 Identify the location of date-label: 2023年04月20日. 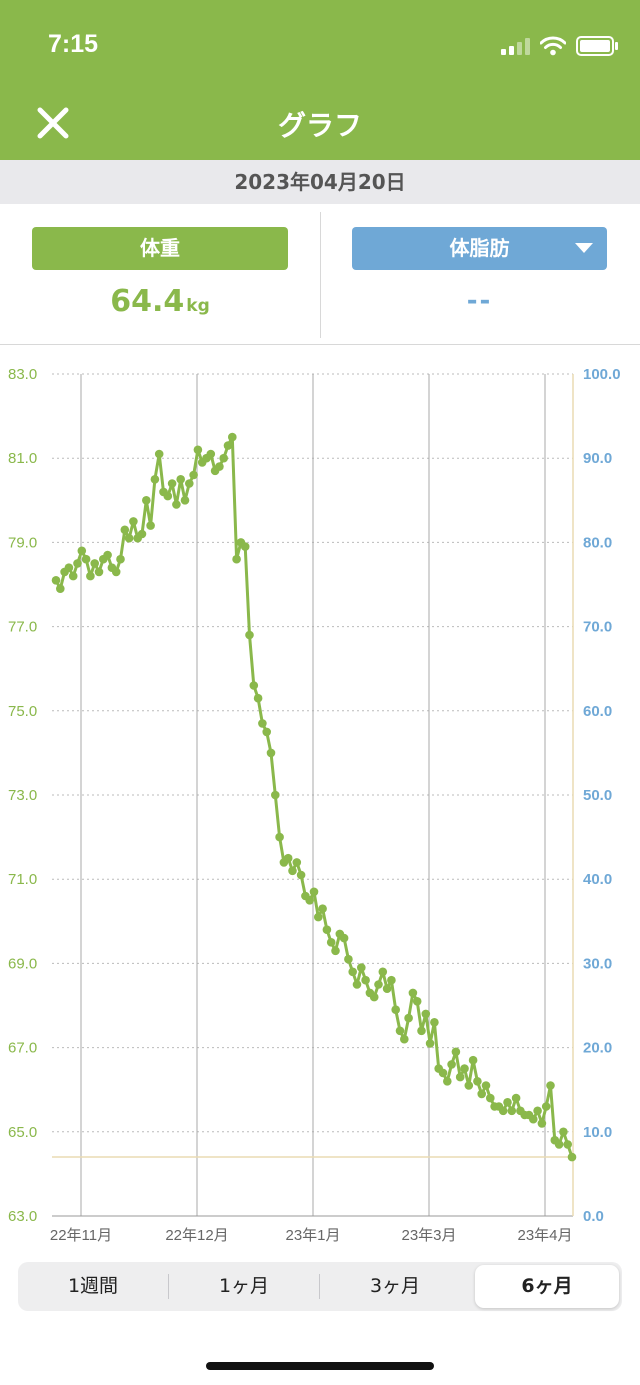
(320, 182).